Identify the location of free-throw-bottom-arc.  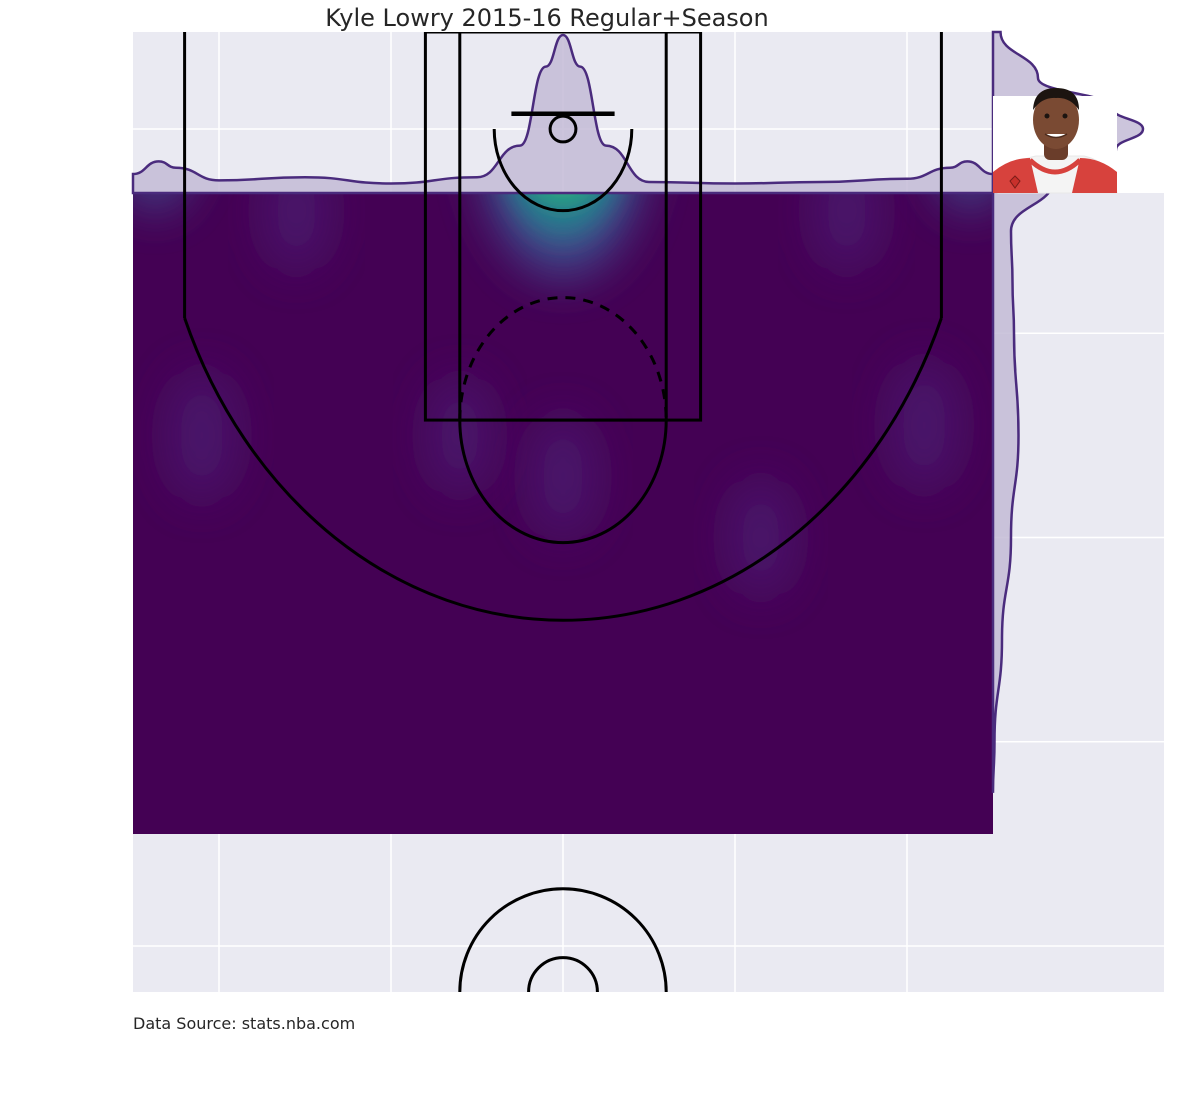
(563, 358).